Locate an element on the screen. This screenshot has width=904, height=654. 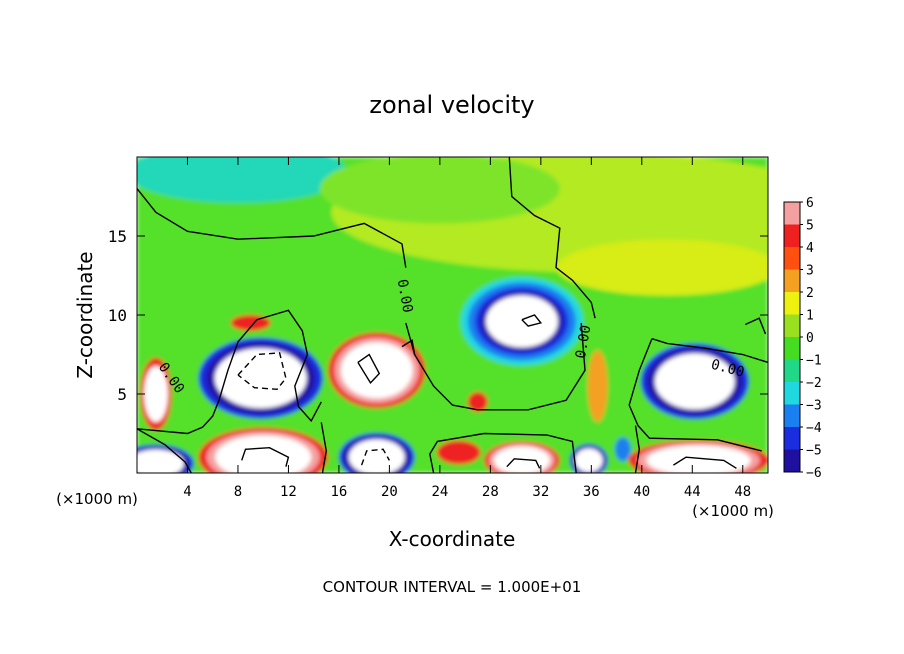
x-tick-label: 36 is located at coordinates (591, 492).